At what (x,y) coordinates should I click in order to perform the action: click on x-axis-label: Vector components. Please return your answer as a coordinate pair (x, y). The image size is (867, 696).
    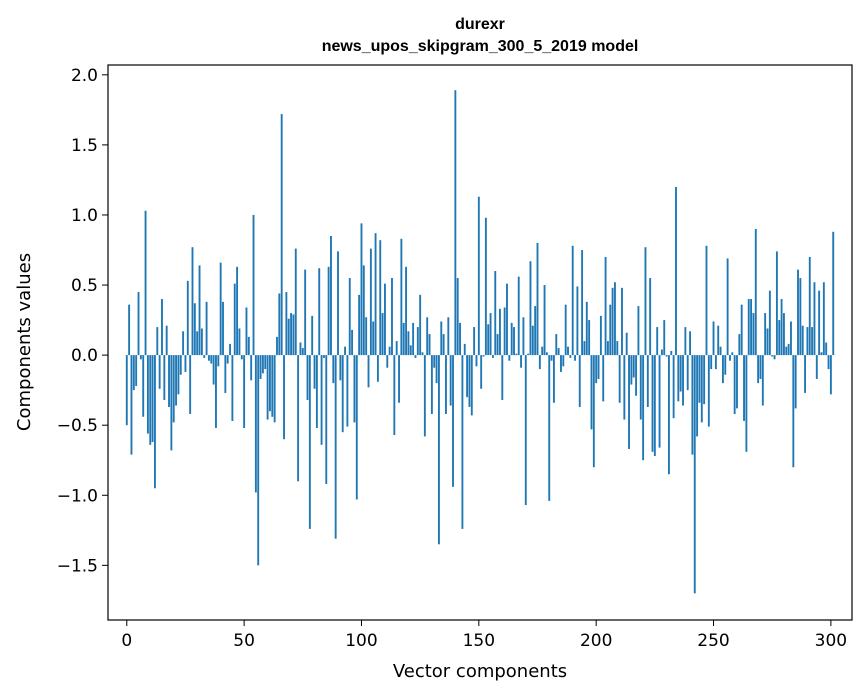
    Looking at the image, I should click on (480, 671).